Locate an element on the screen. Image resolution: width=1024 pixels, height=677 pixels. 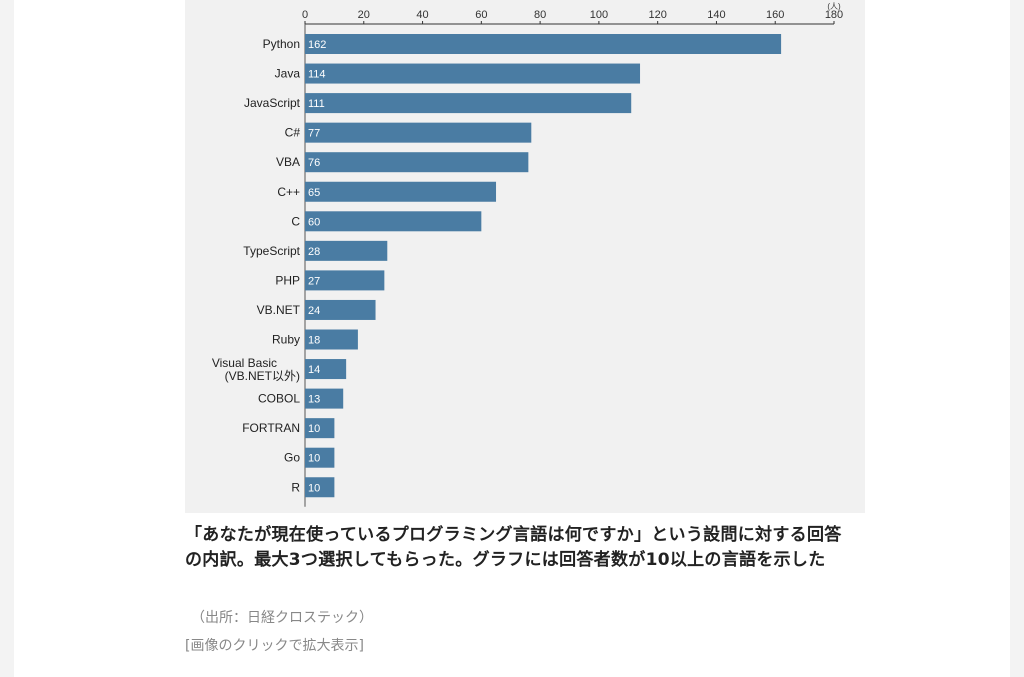
bar-value-label: 77 is located at coordinates (314, 134).